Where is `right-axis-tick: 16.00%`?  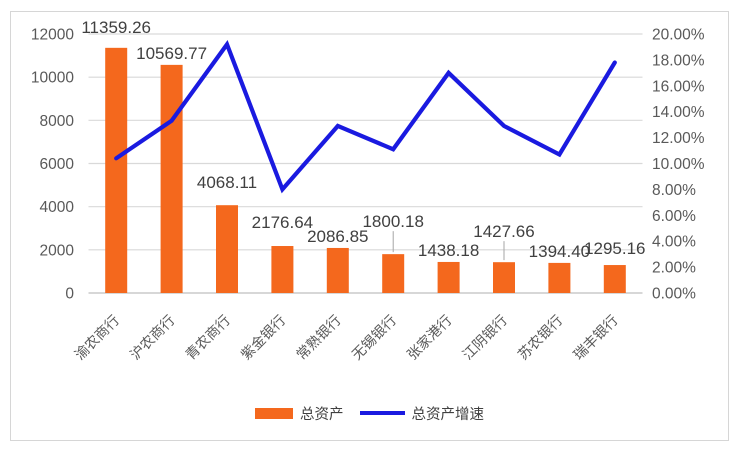
right-axis-tick: 16.00% is located at coordinates (678, 86).